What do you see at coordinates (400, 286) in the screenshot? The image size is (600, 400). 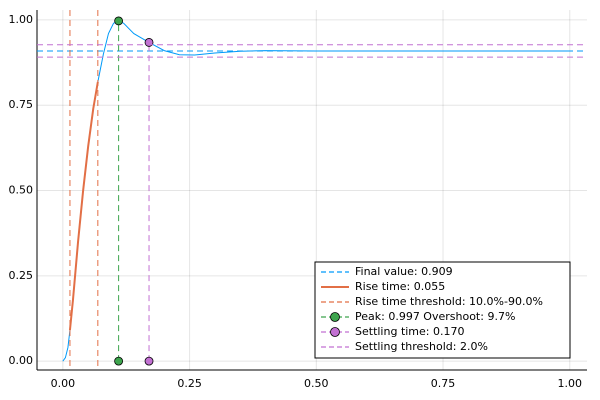 I see `legend-label: Rise time: 0.055` at bounding box center [400, 286].